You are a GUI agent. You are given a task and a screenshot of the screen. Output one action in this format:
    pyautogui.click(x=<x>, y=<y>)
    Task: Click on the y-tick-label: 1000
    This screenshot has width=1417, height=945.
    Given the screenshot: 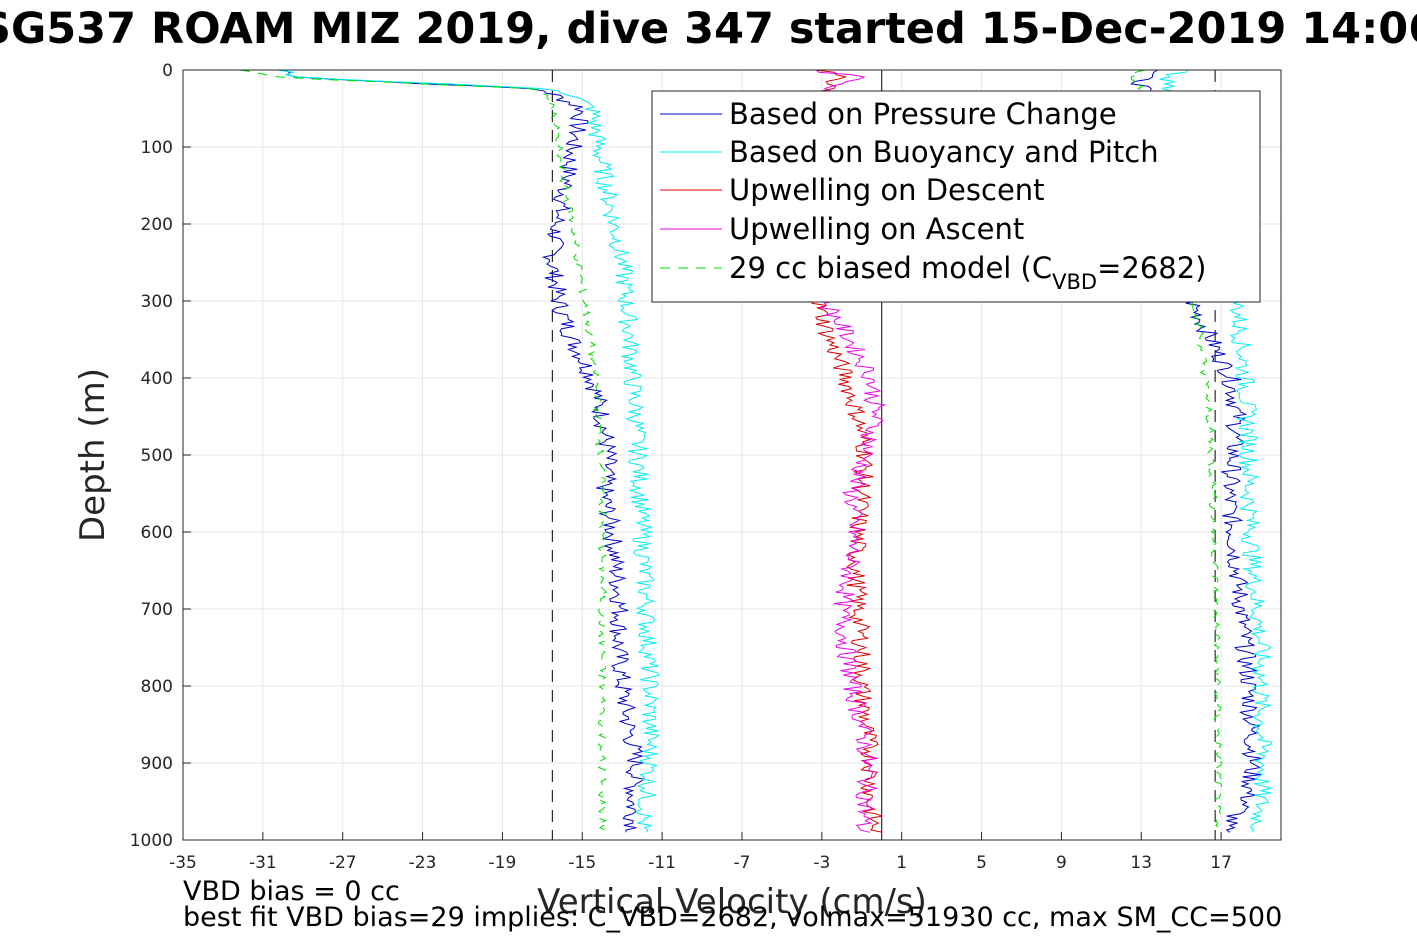 What is the action you would take?
    pyautogui.click(x=151, y=841)
    